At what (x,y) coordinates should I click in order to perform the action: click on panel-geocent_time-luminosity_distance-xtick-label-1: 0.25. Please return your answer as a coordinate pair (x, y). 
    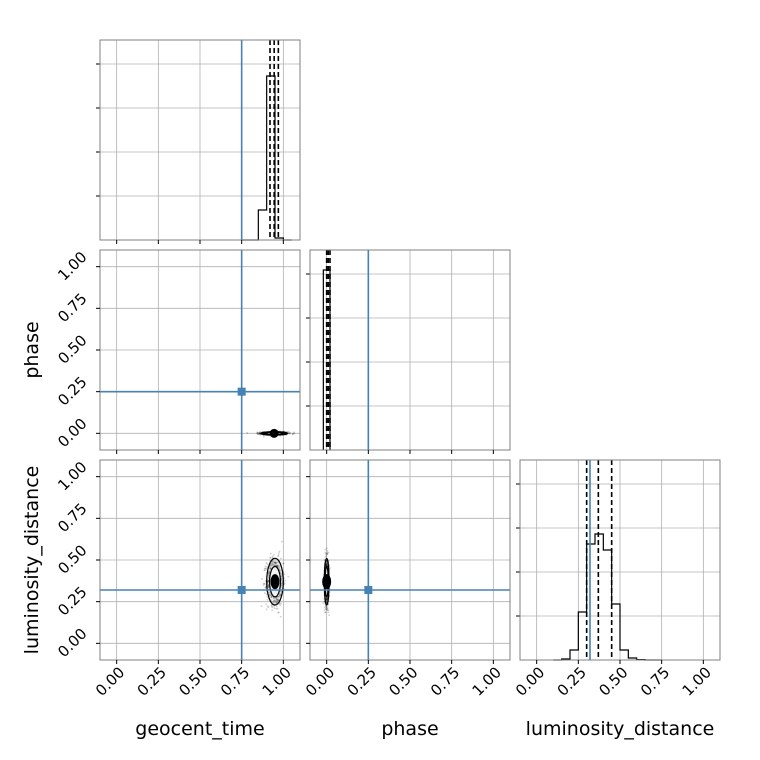
    Looking at the image, I should click on (152, 681).